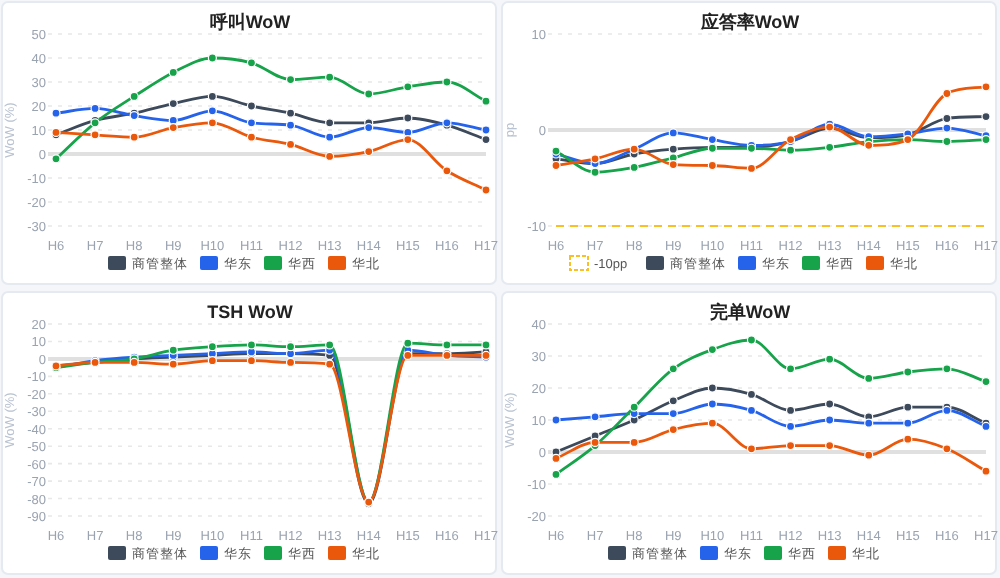 The image size is (1000, 578). What do you see at coordinates (750, 312) in the screenshot?
I see `chart-title: 完单WoW` at bounding box center [750, 312].